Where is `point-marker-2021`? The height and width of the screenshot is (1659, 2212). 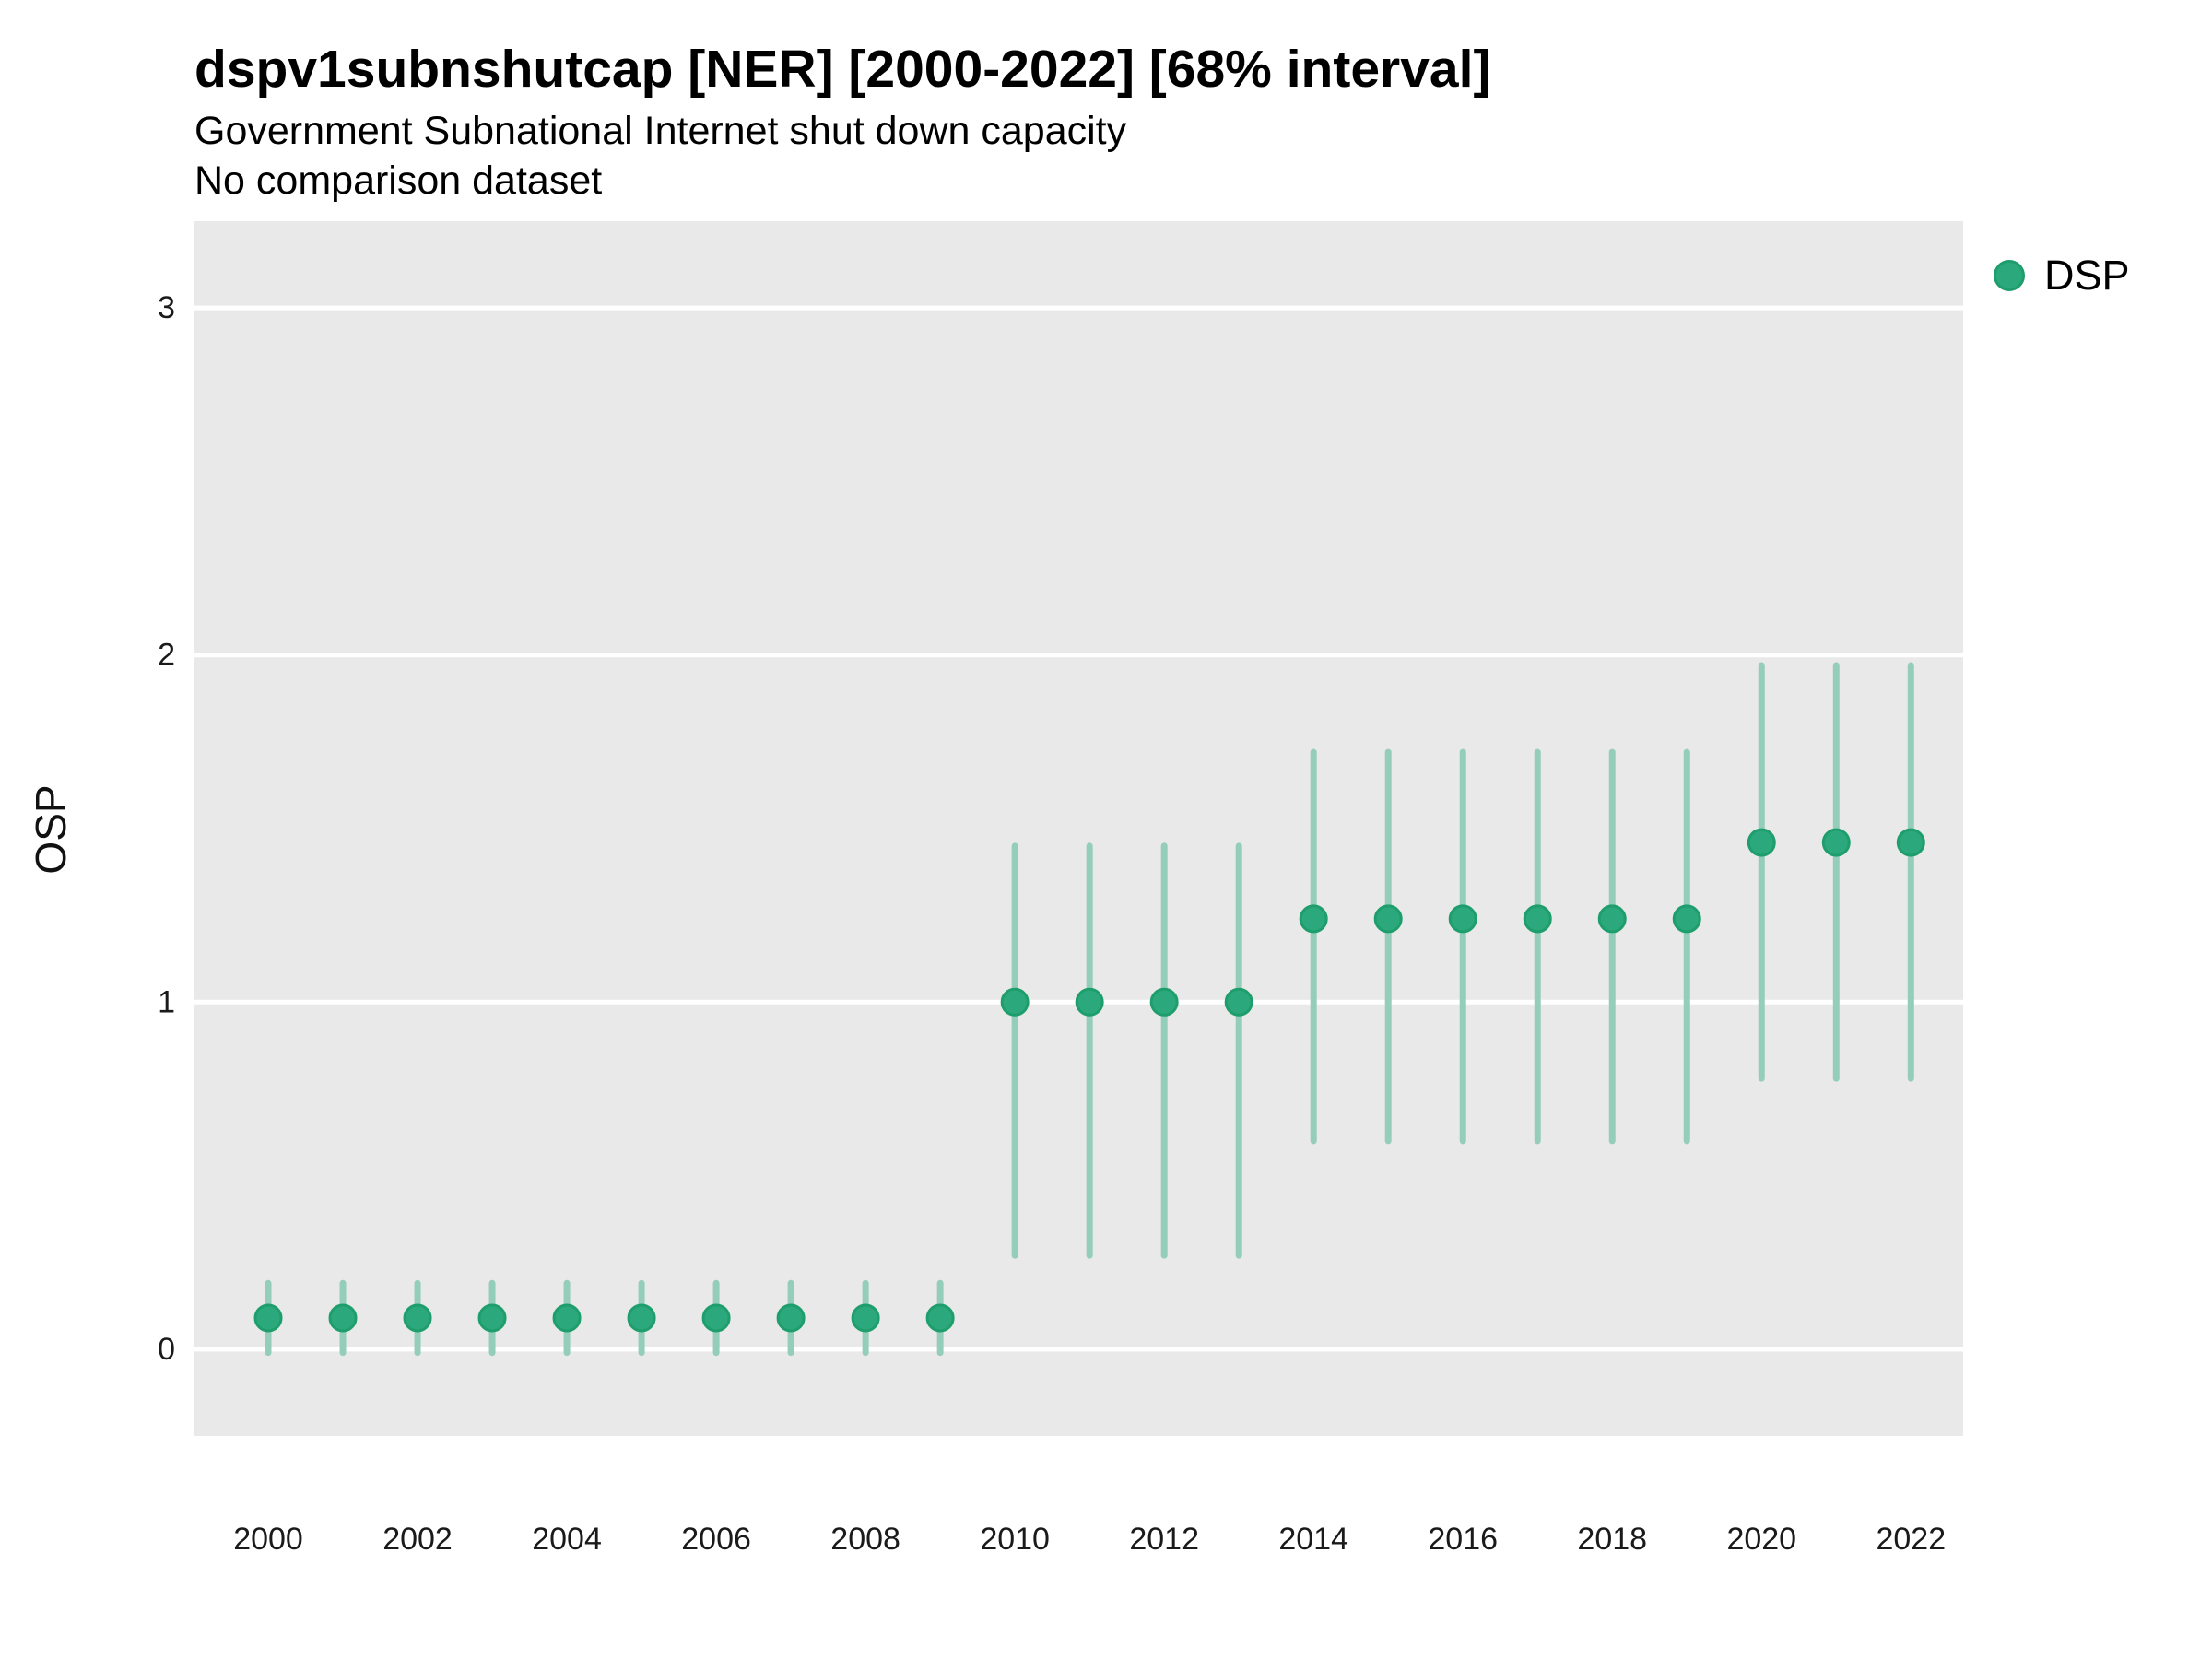
point-marker-2021 is located at coordinates (1836, 842).